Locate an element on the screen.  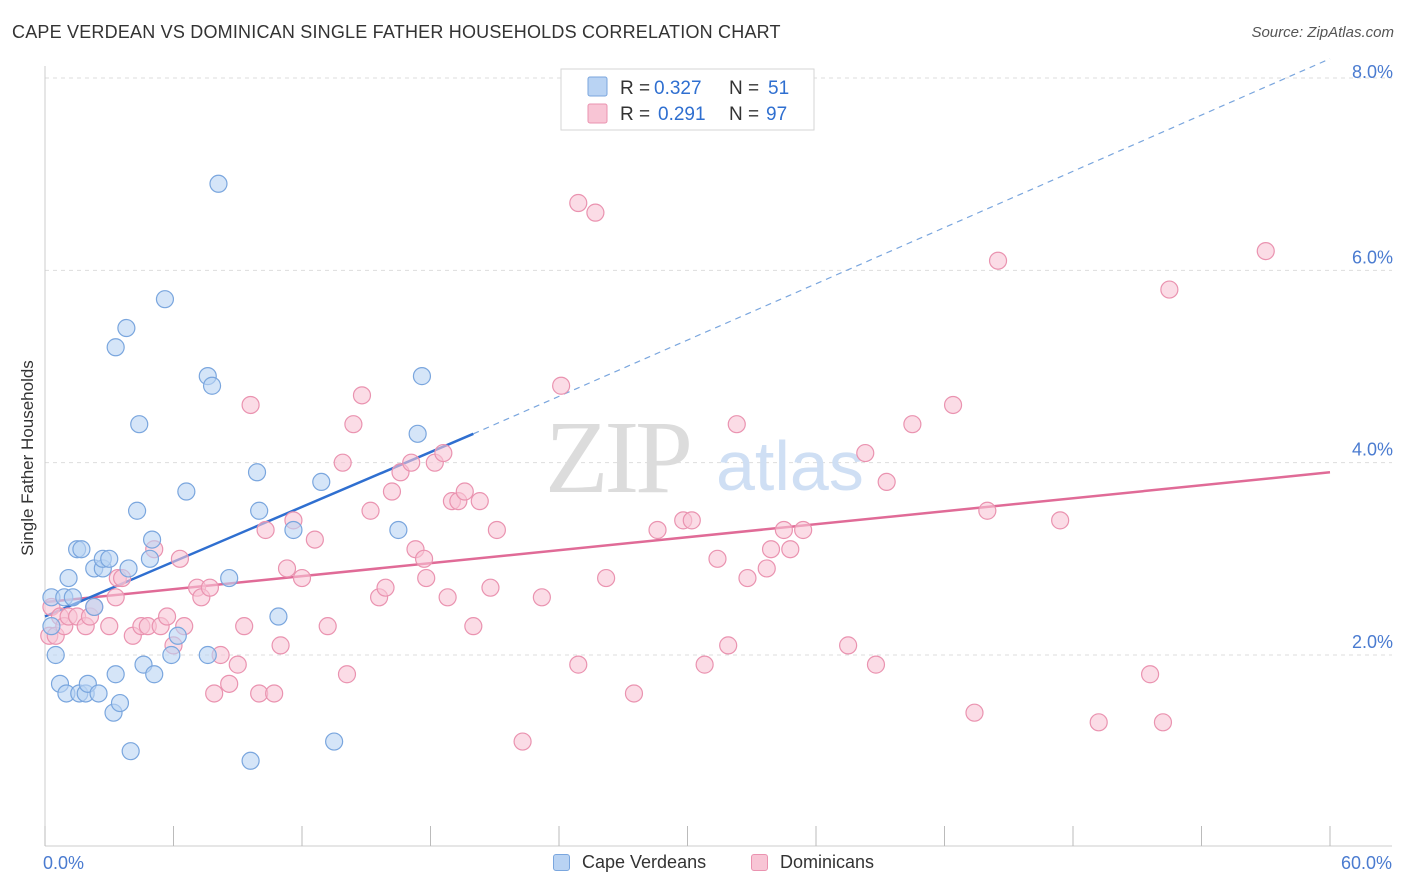
watermark: ZIP atlas is located at coordinates (704, 457).